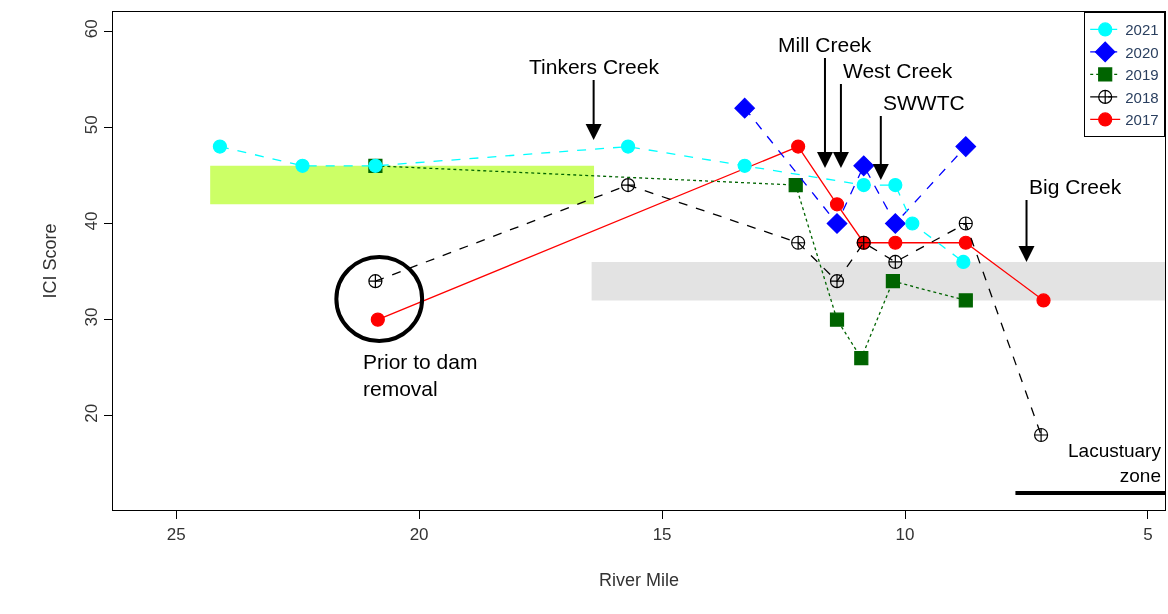  Describe the element at coordinates (1148, 534) in the screenshot. I see `x-tick-label: 5` at that location.